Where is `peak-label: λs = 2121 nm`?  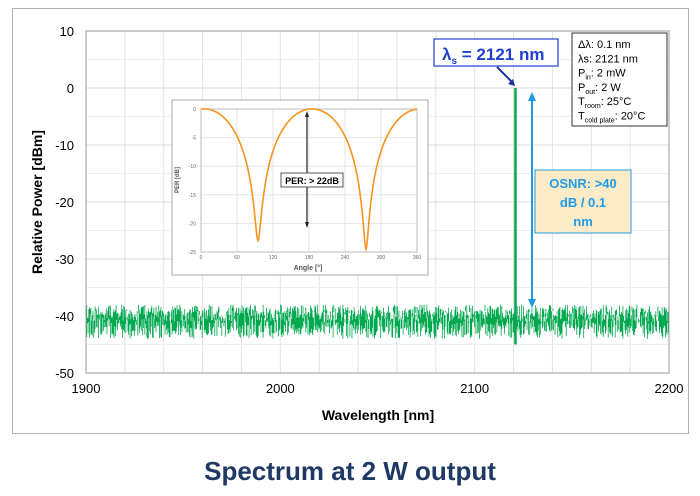
peak-label: λs = 2121 nm is located at coordinates (496, 62).